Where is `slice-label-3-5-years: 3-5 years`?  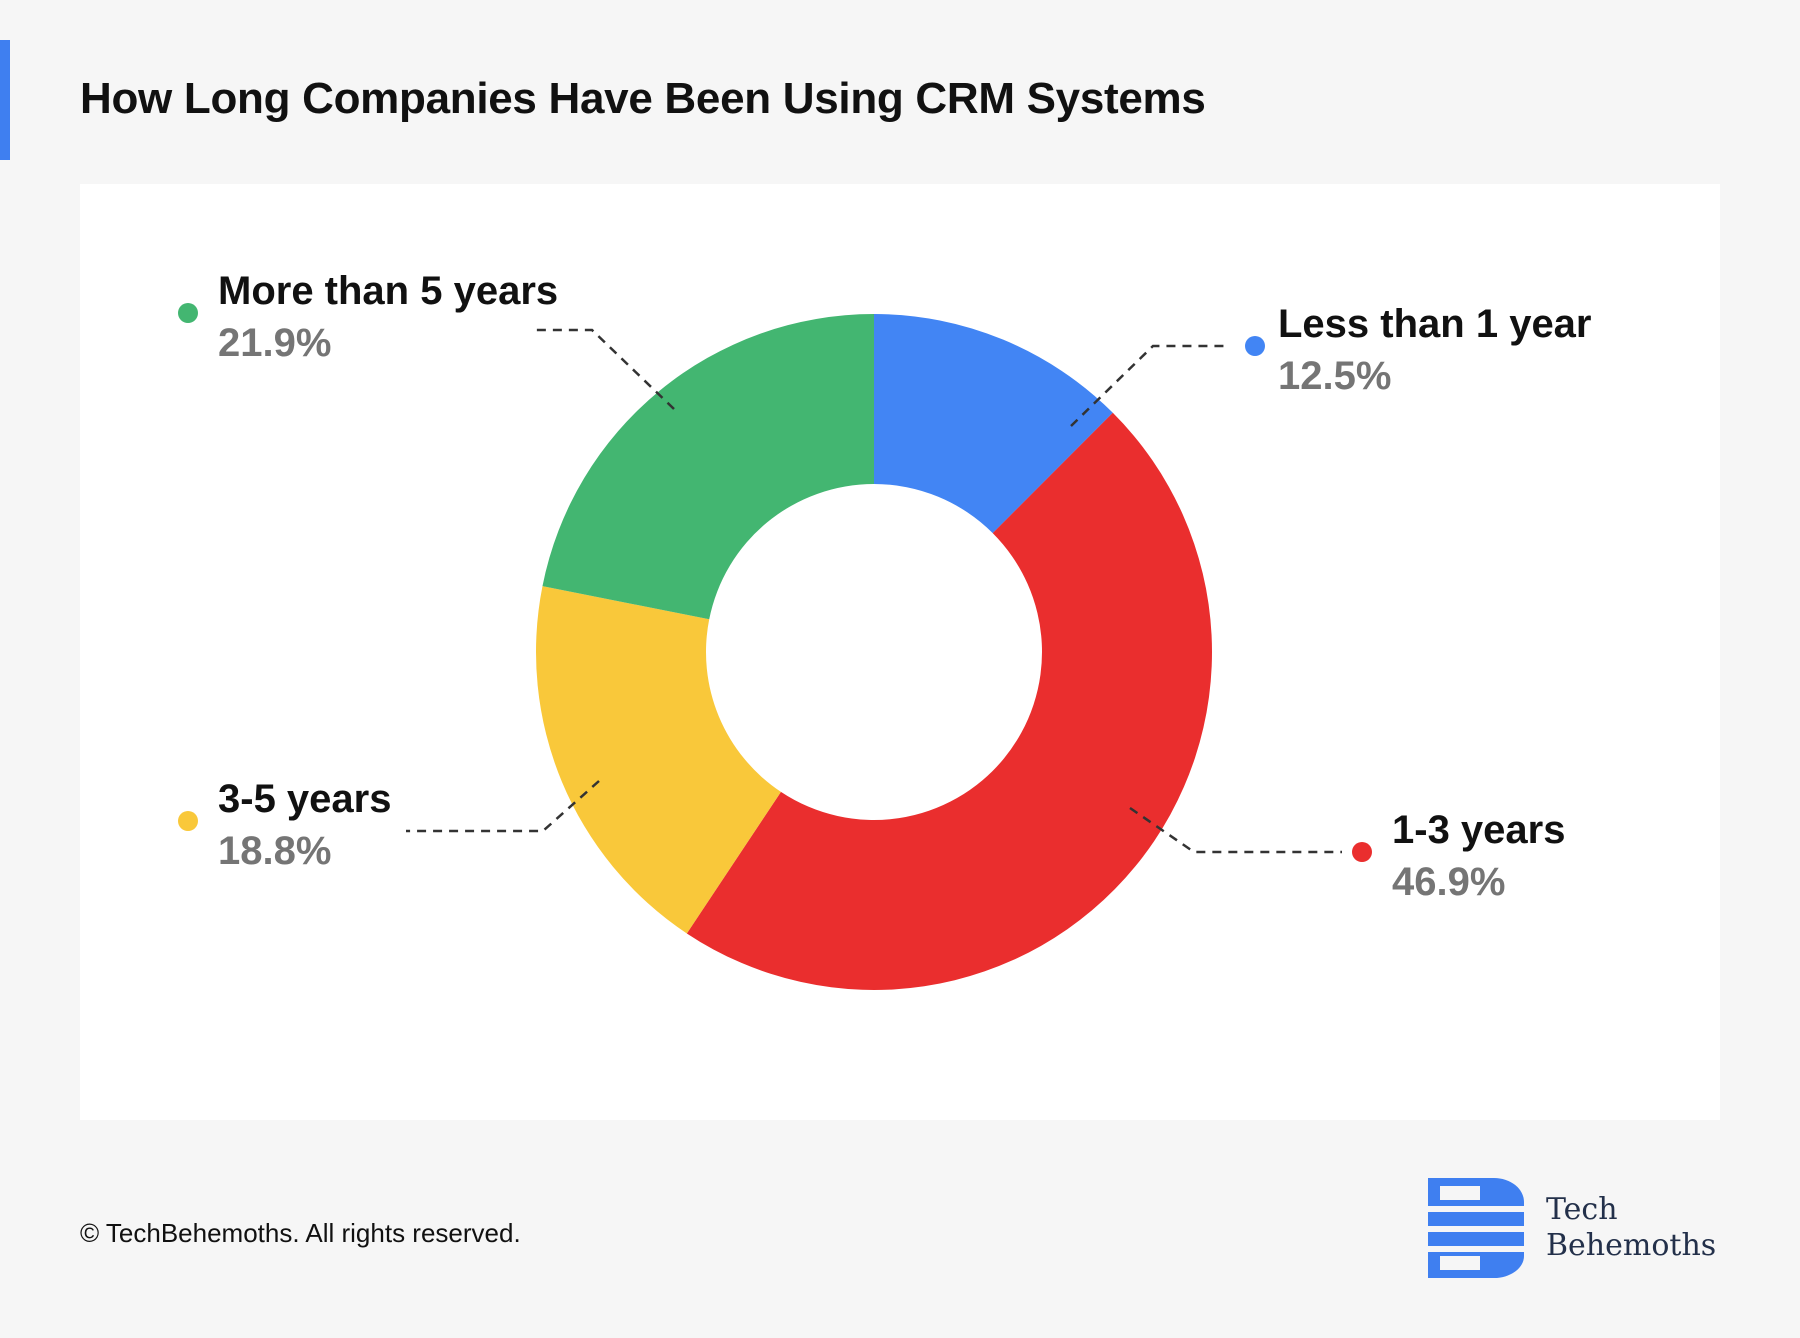 slice-label-3-5-years: 3-5 years is located at coordinates (305, 799).